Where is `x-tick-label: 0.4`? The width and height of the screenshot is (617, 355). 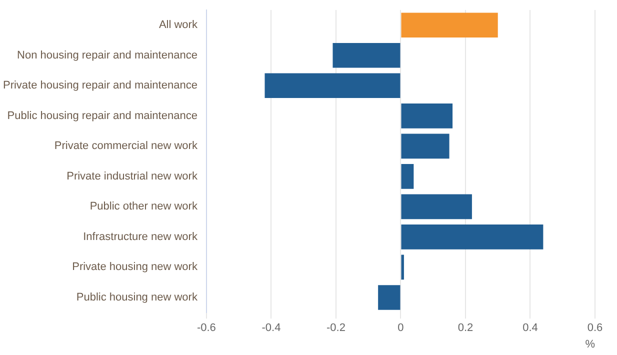 x-tick-label: 0.4 is located at coordinates (530, 328).